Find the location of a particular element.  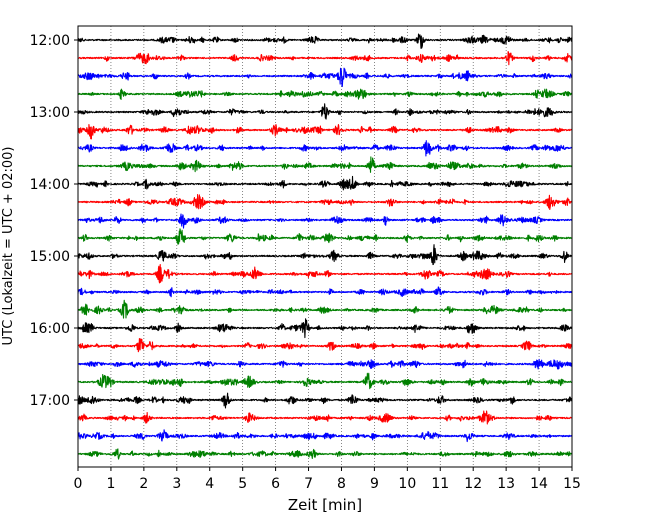

x-tick-label: 5 is located at coordinates (242, 484).